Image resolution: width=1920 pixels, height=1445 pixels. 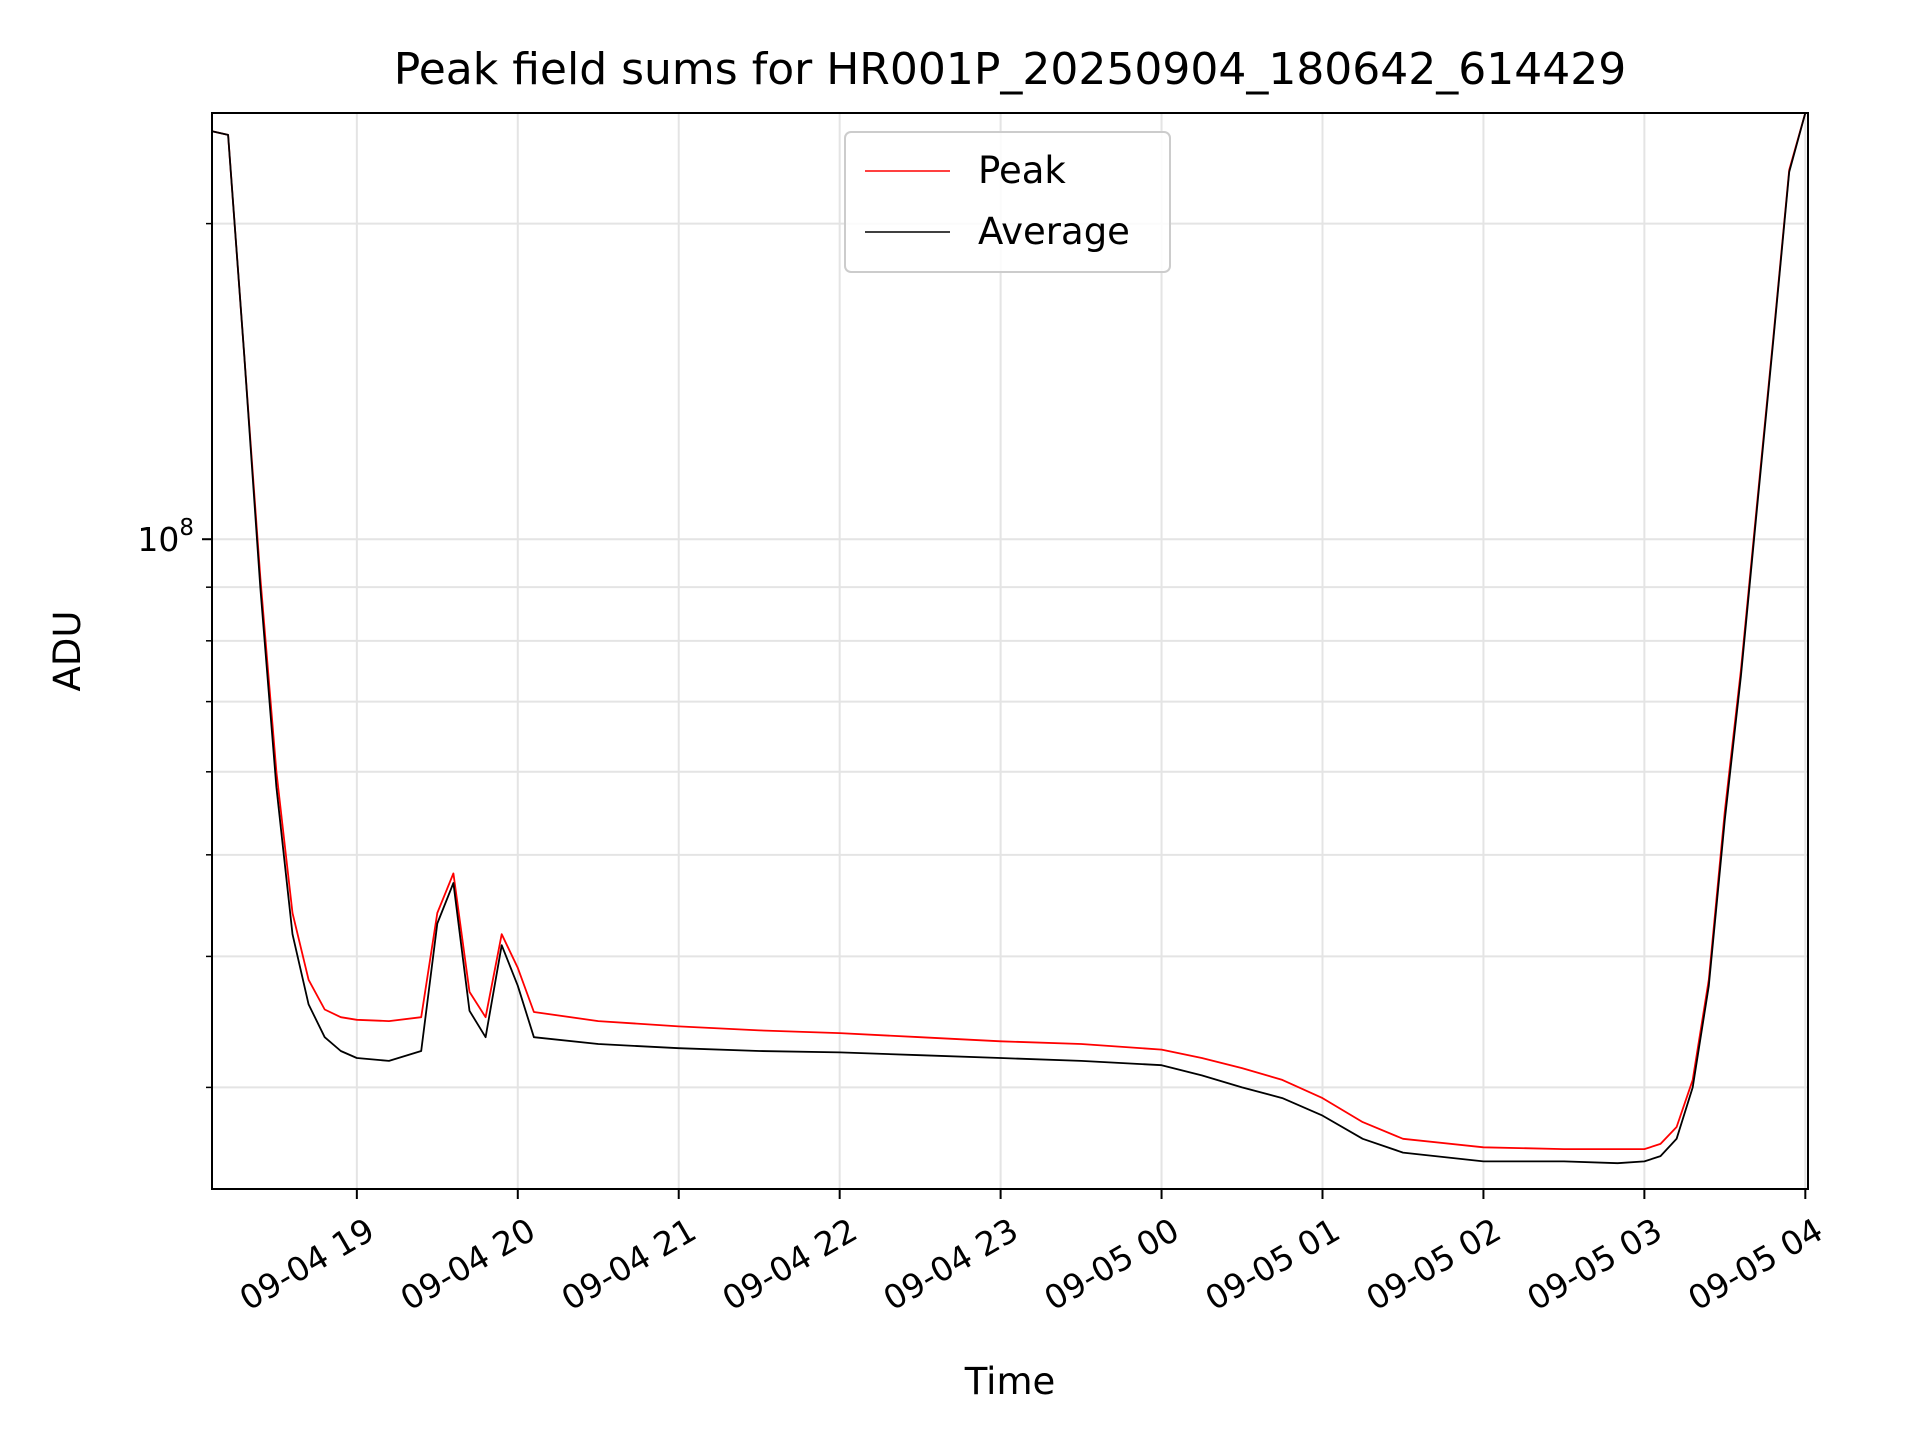 I want to click on legend-average-label: Average, so click(x=1054, y=231).